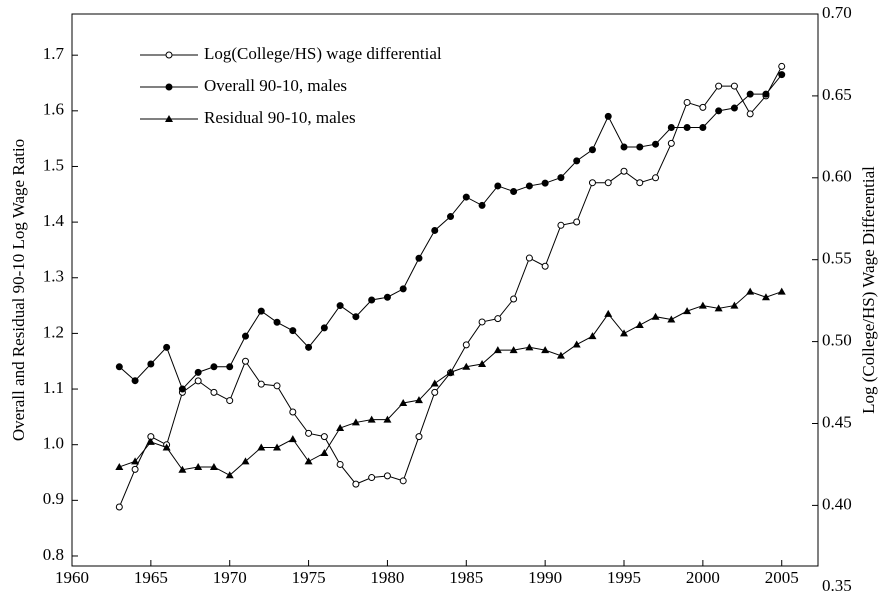  Describe the element at coordinates (837, 584) in the screenshot. I see `y2-tick-label: 0.35` at that location.